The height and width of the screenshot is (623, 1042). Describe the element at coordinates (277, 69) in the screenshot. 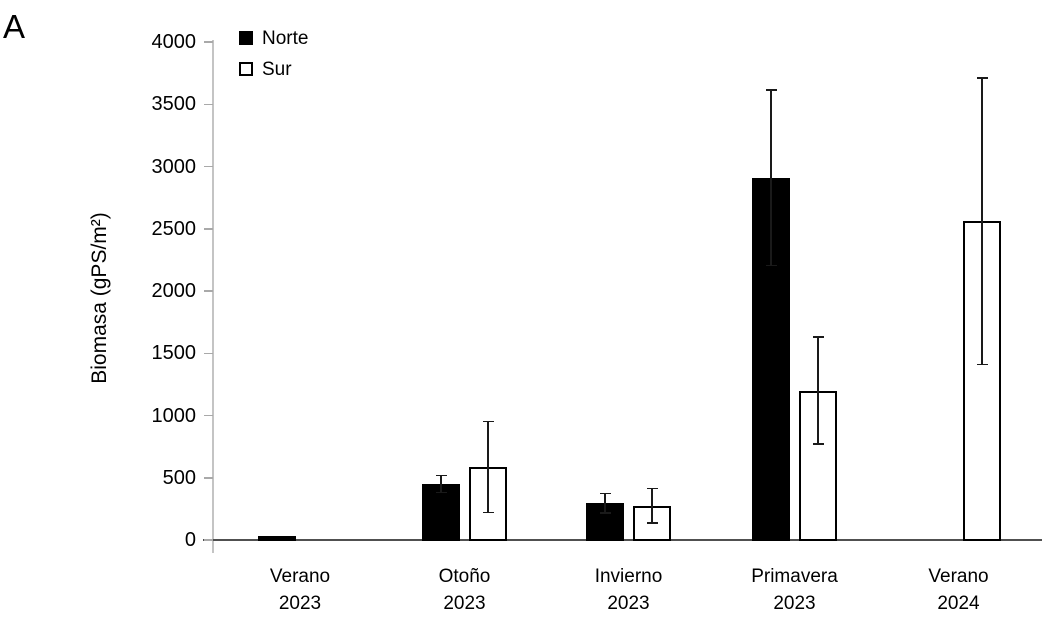

I see `legend-label-sur: Sur` at that location.